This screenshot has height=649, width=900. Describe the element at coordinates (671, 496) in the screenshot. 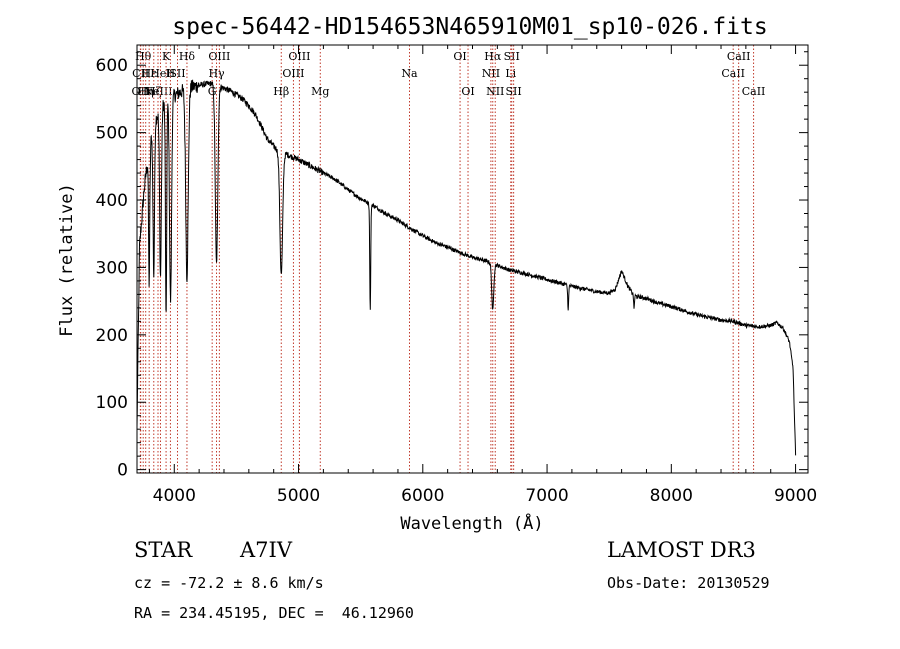

I see `x-tick-label-4: 8000` at that location.